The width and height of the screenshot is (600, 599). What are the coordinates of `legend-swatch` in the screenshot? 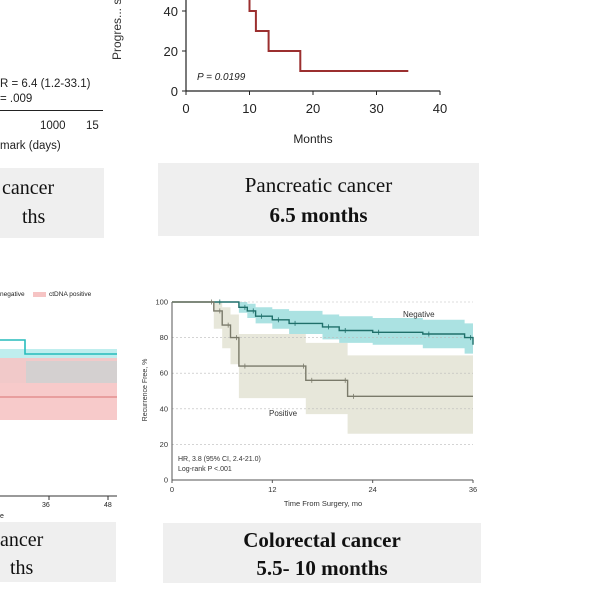 It's located at (39, 294).